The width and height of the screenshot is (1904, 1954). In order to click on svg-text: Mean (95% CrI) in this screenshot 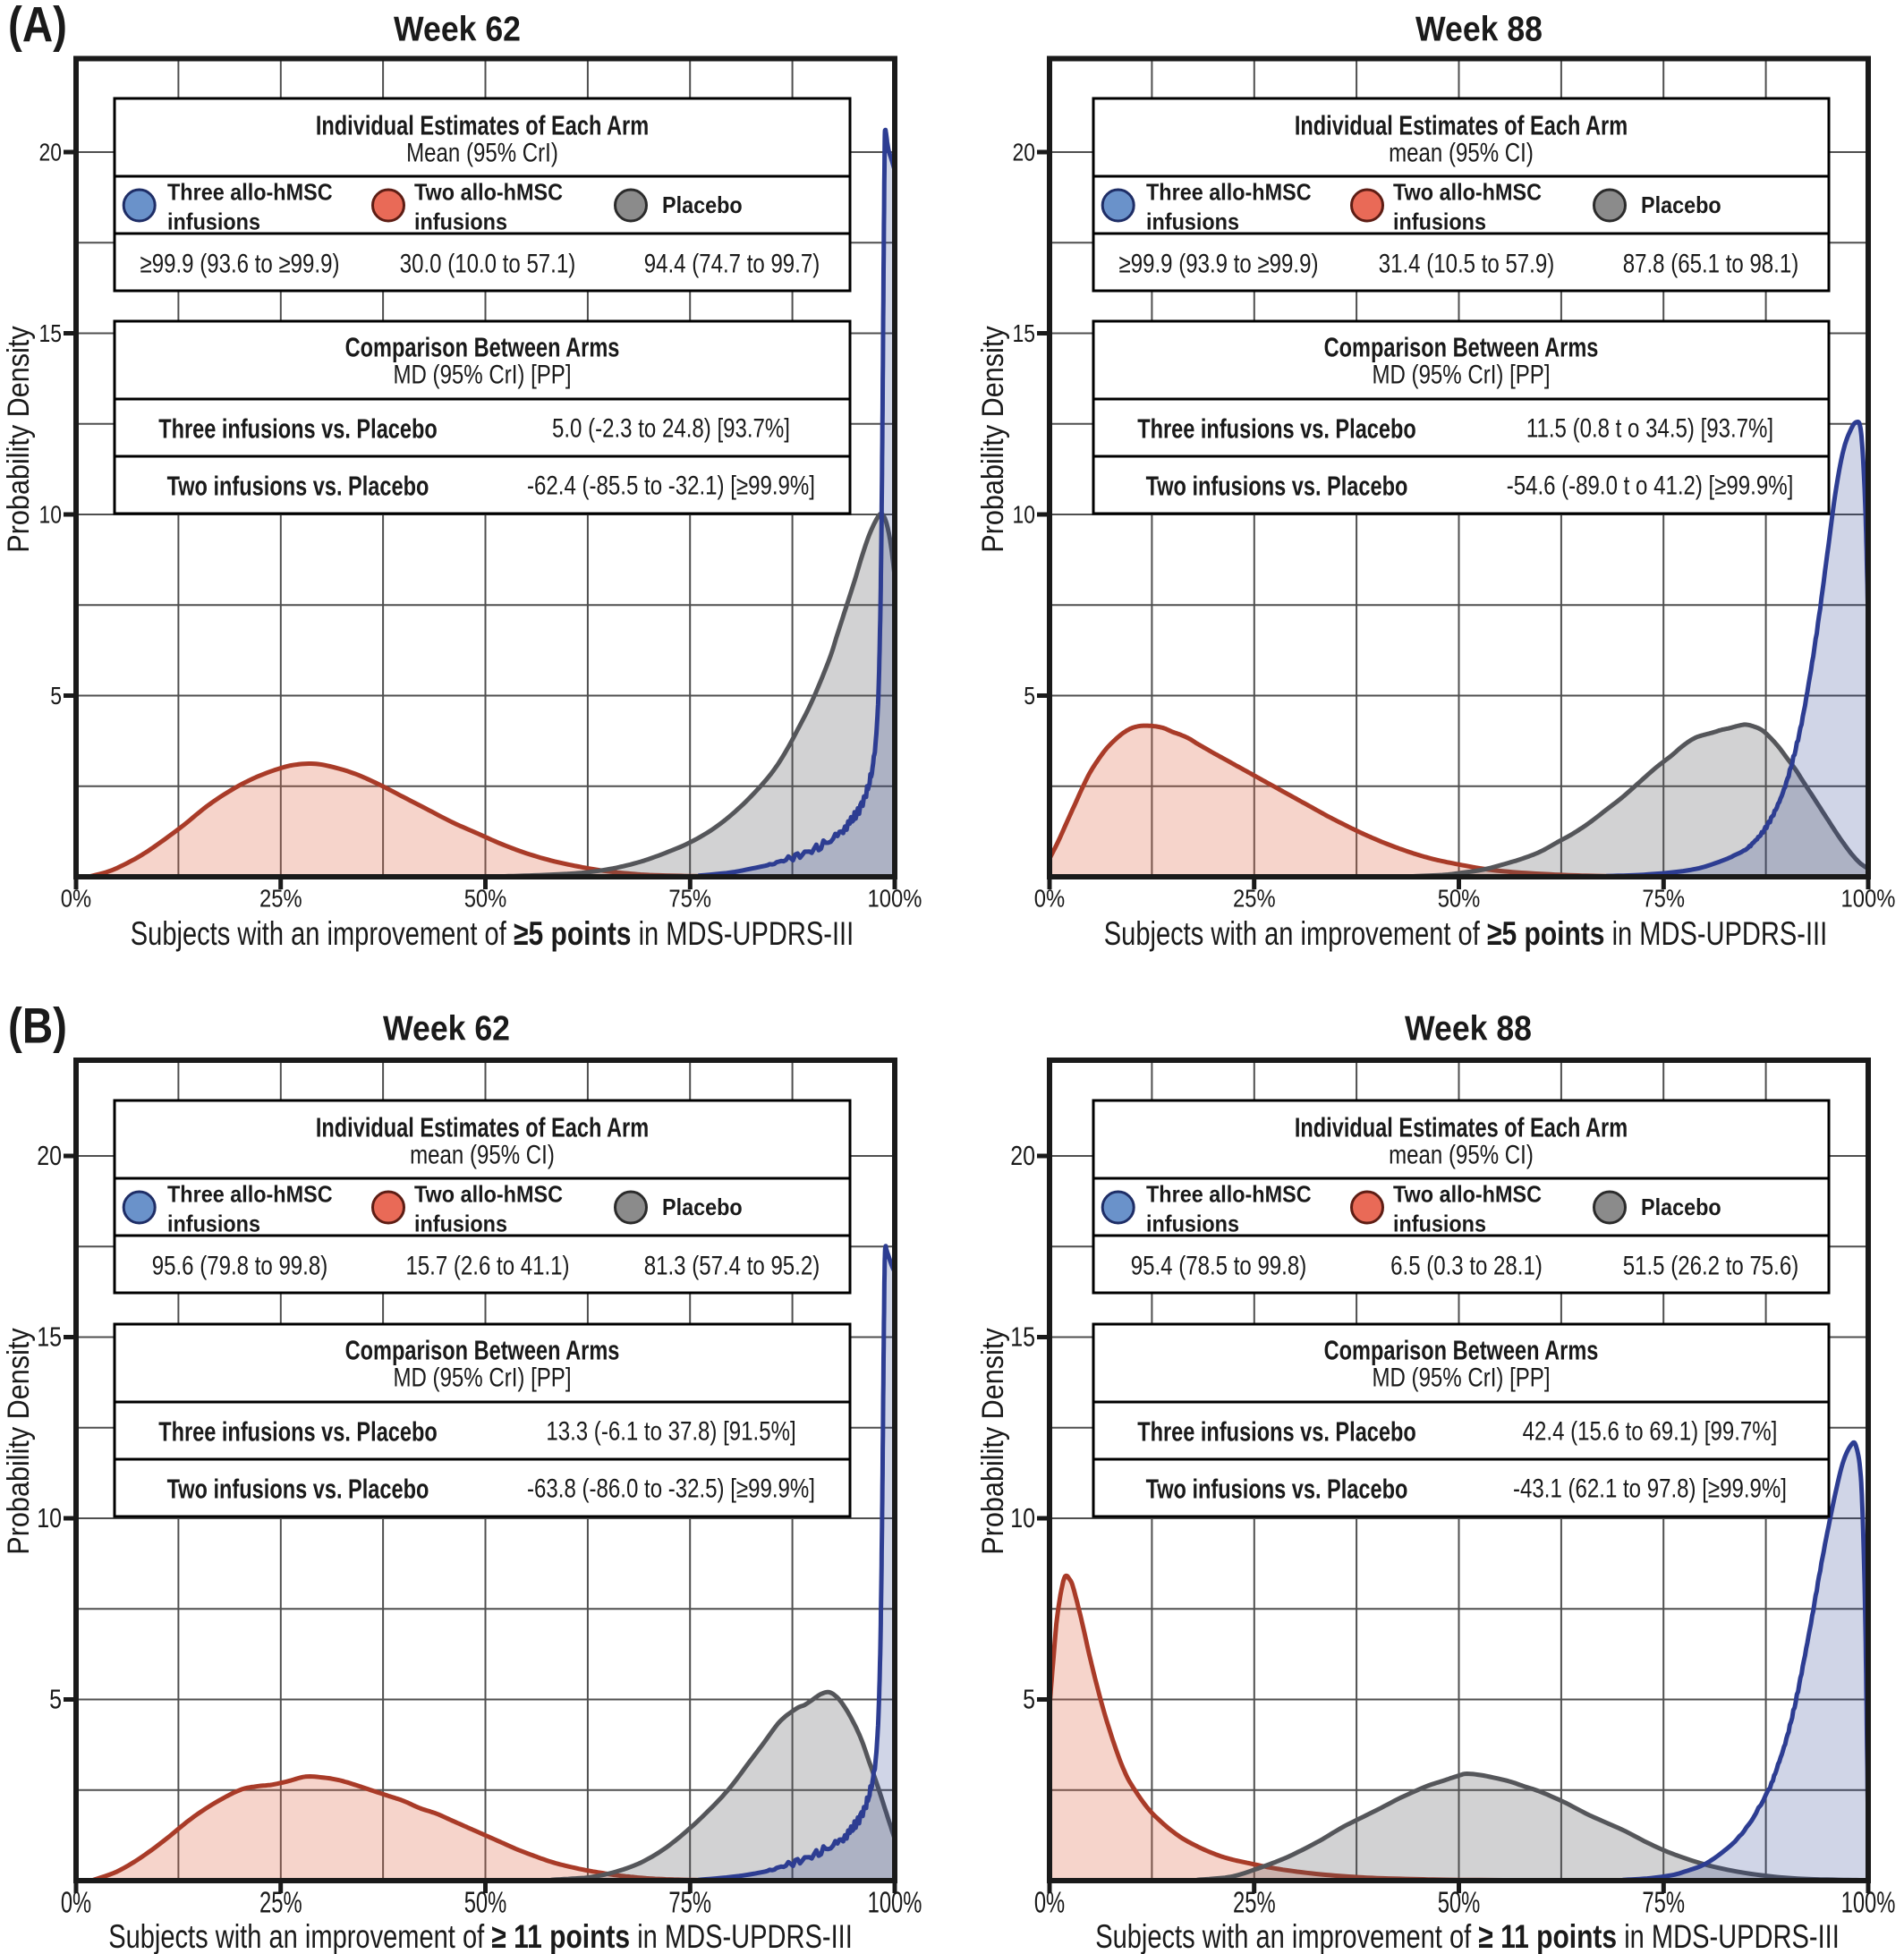, I will do `click(482, 154)`.